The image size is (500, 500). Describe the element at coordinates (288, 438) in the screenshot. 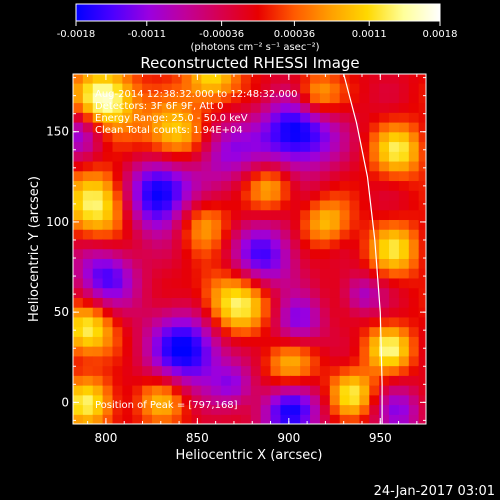

I see `x-tick-label: 900` at that location.